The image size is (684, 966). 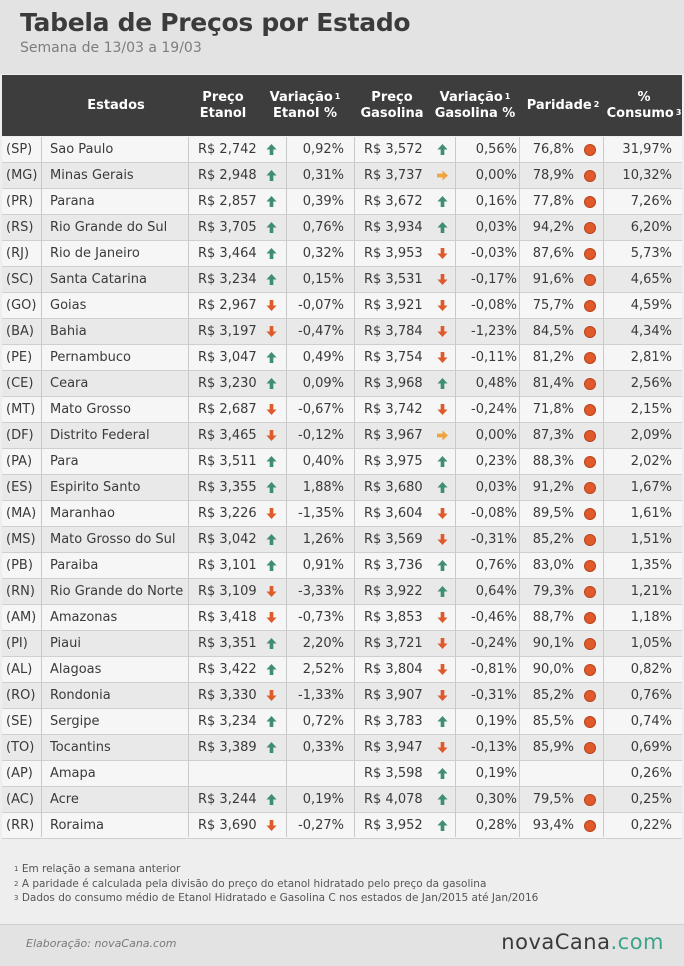 I want to click on state-code: (AM), so click(x=21, y=617).